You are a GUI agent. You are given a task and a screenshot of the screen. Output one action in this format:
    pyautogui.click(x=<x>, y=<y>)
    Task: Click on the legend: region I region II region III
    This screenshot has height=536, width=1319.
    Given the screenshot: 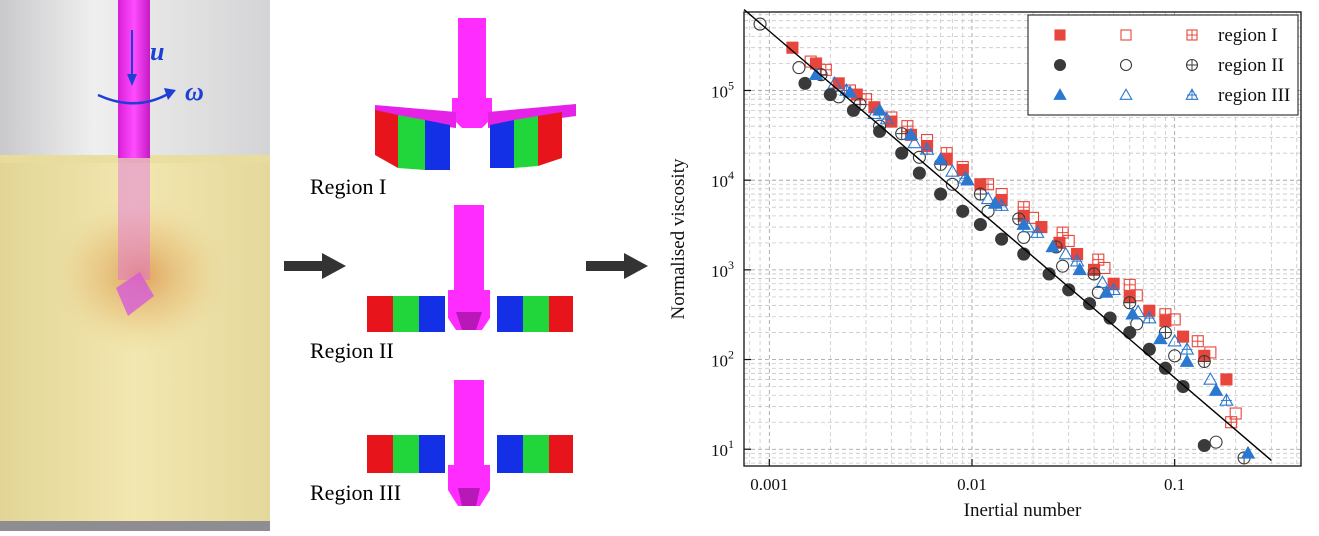 What is the action you would take?
    pyautogui.click(x=1163, y=65)
    